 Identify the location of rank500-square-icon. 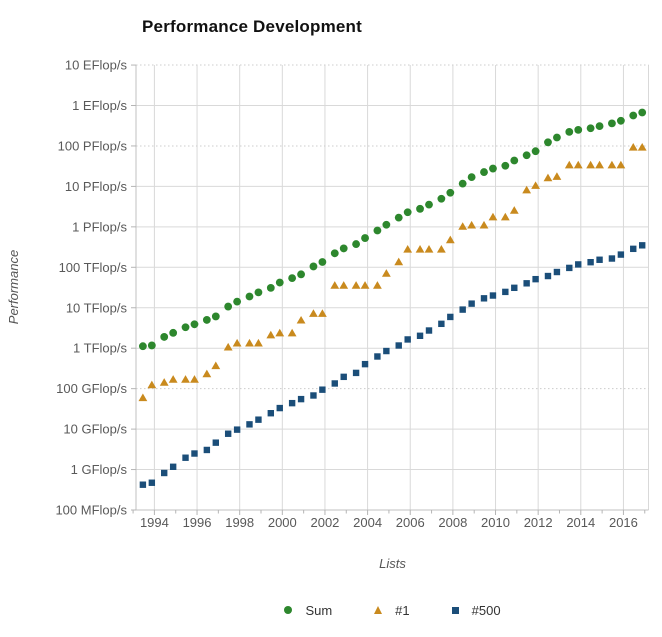
(455, 610).